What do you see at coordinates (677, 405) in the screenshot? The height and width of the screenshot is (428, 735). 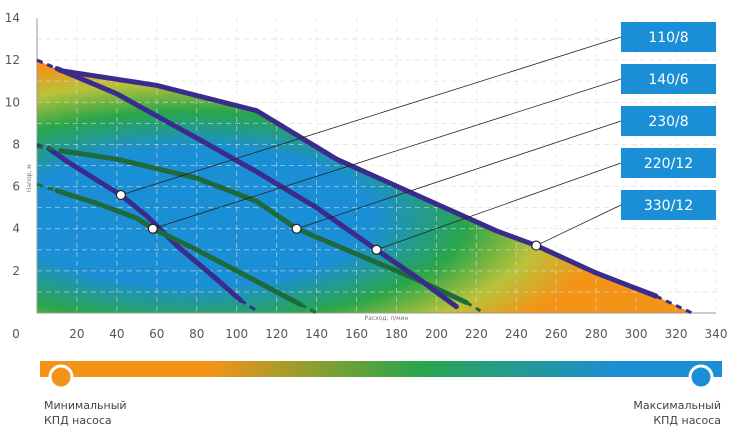 I see `max-efficiency-label-line1: Максимальный` at bounding box center [677, 405].